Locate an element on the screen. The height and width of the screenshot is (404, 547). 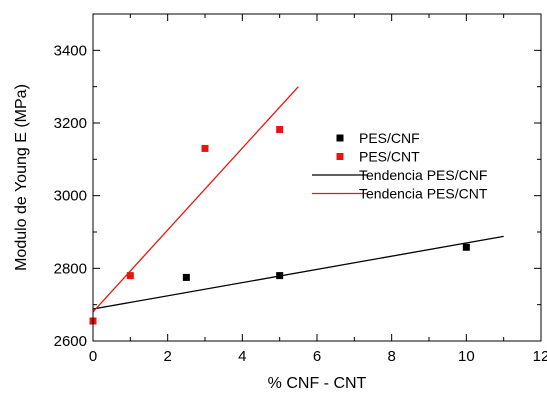
x-tick-label: 2 is located at coordinates (167, 356).